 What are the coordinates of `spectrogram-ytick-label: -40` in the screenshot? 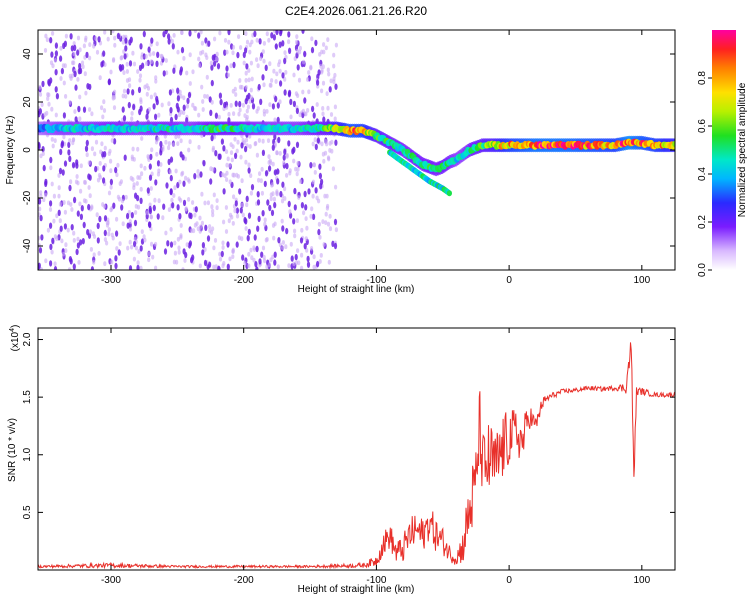 It's located at (27, 245).